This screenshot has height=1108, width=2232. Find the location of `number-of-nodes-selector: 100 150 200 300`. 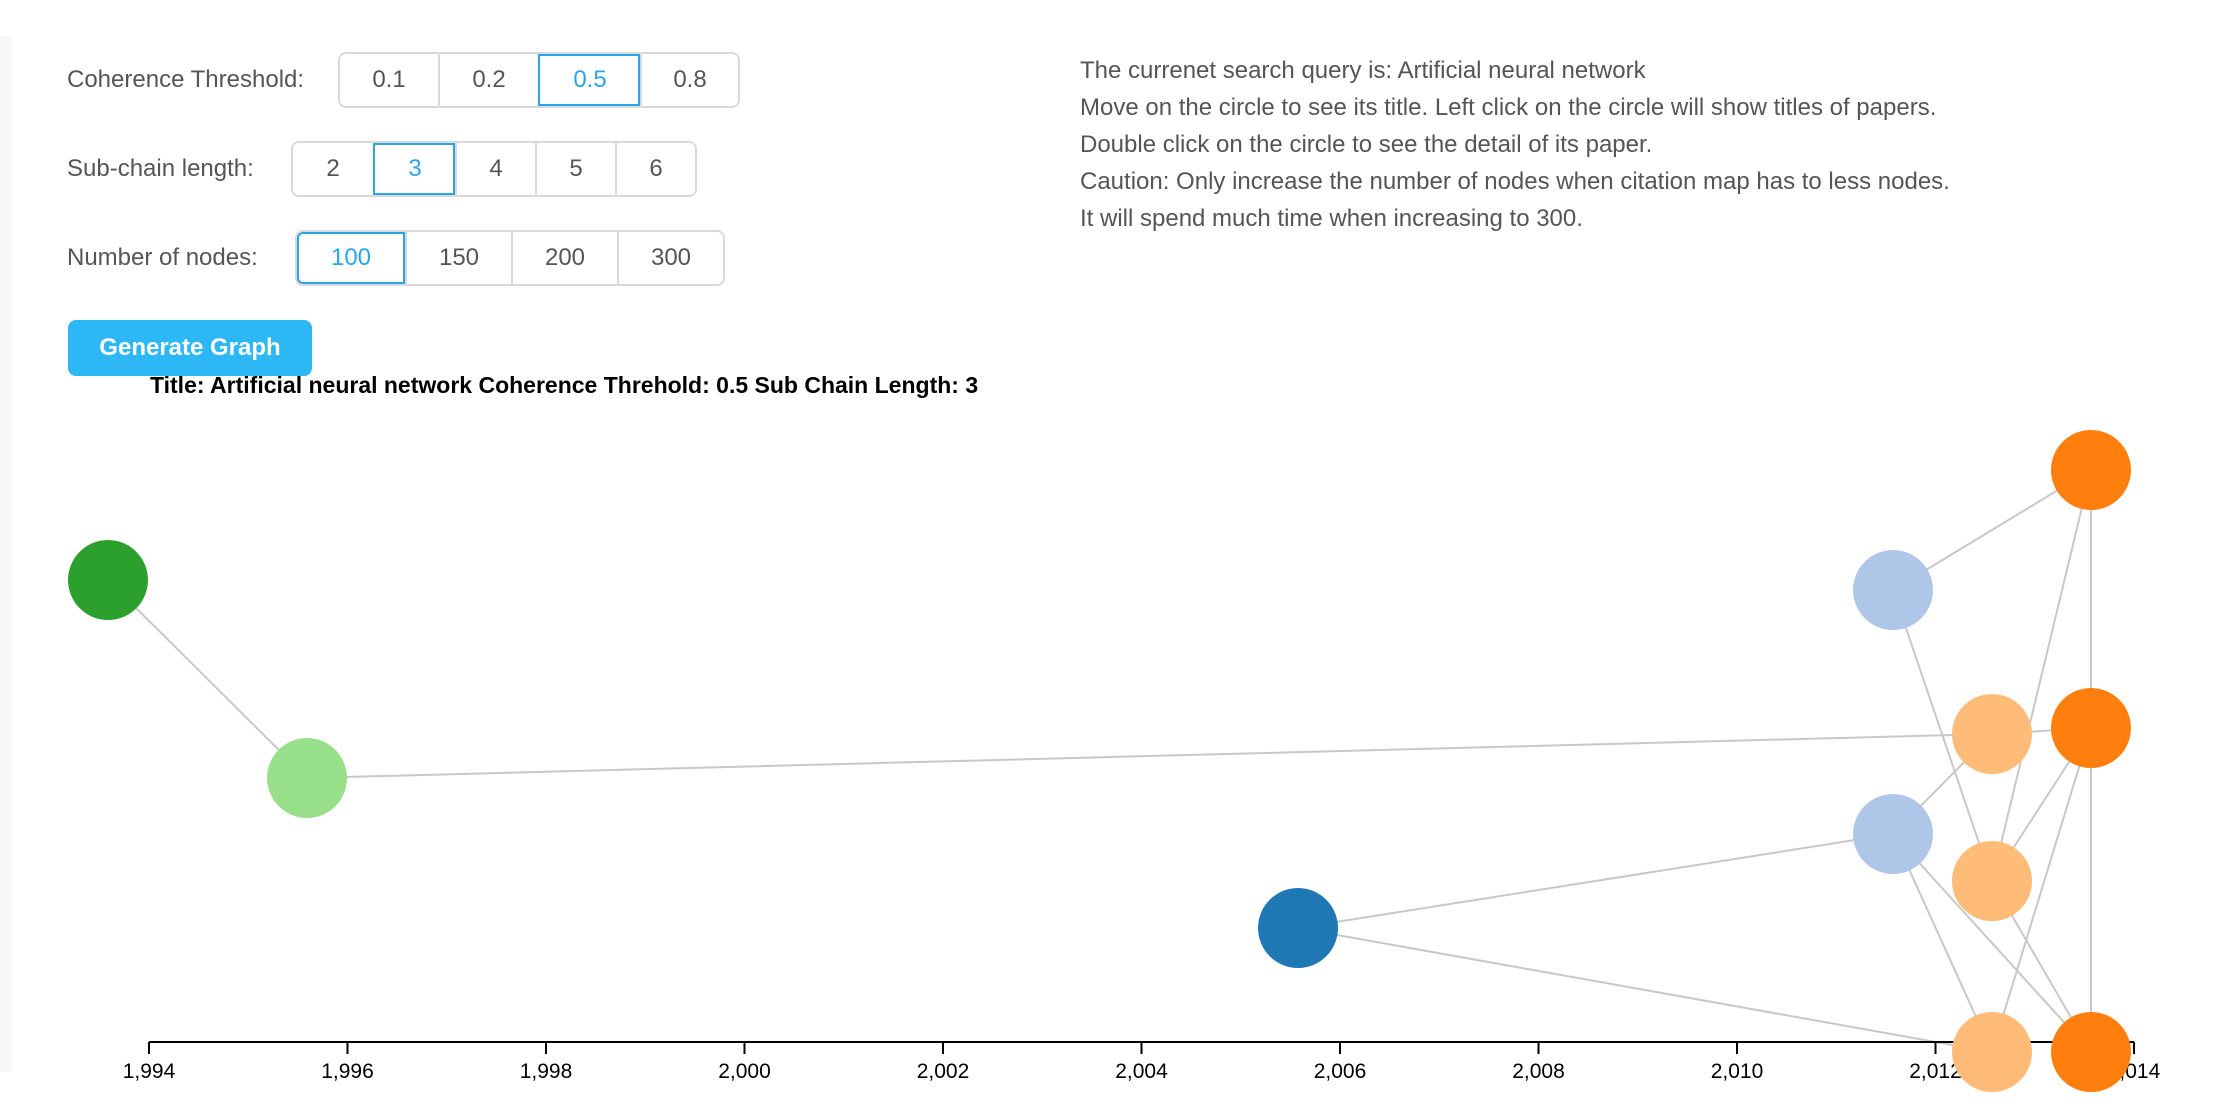

number-of-nodes-selector: 100 150 200 300 is located at coordinates (510, 258).